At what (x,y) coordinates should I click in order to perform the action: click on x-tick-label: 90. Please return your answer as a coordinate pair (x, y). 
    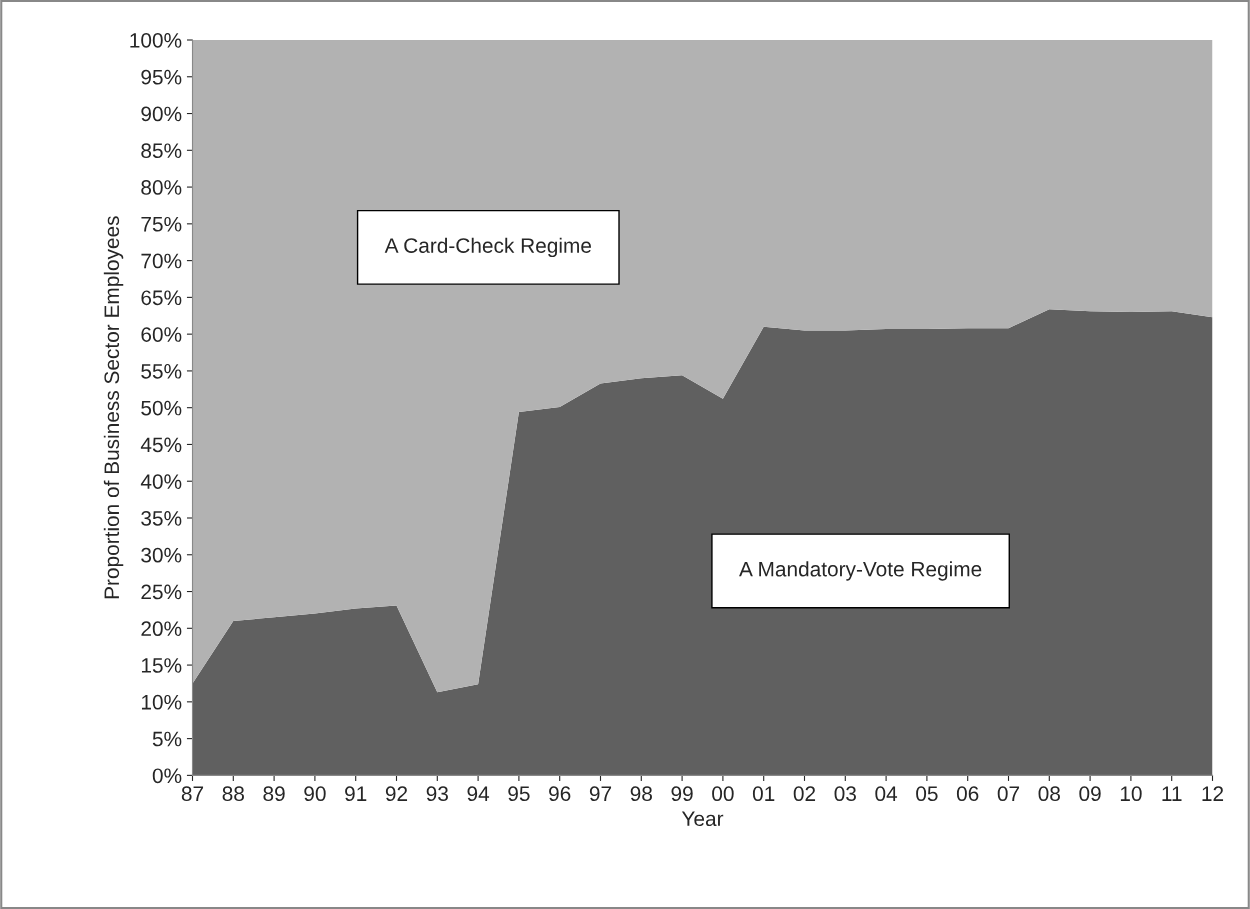
    Looking at the image, I should click on (315, 794).